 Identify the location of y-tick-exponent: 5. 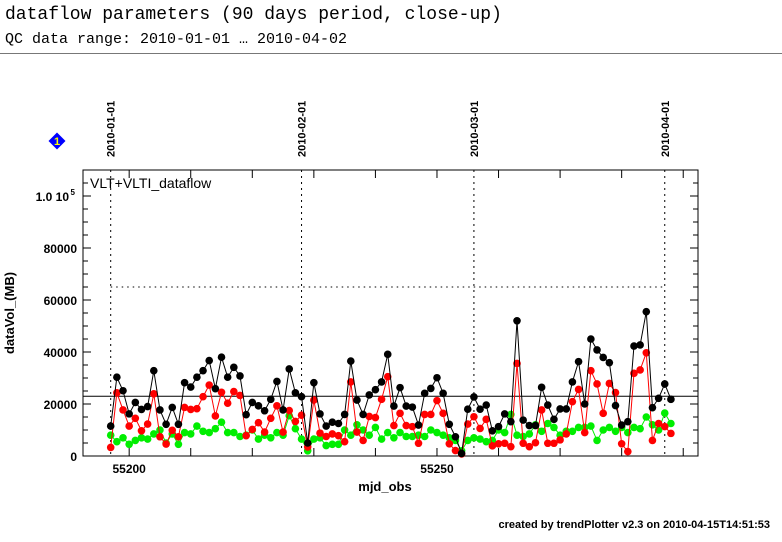
(73, 192).